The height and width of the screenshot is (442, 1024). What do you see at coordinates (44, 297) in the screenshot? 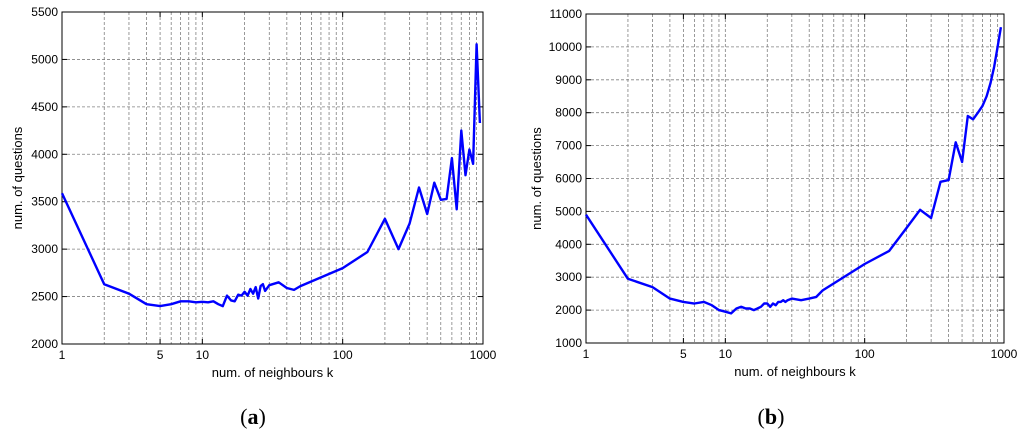
I see `y-tick-label: 2500` at bounding box center [44, 297].